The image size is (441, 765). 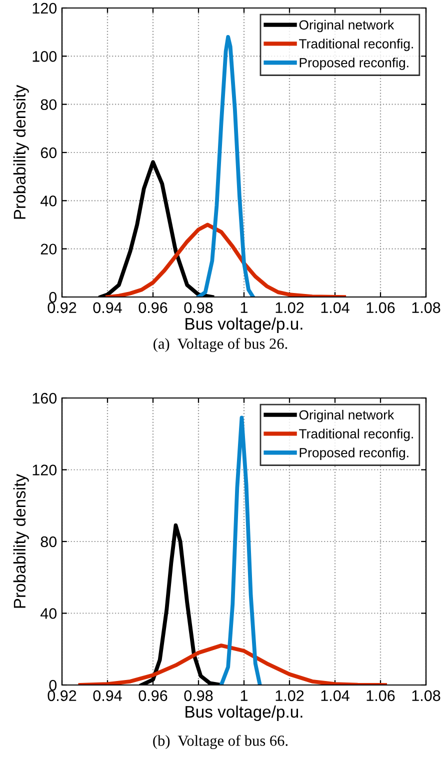 I want to click on y-tick-label: 60, so click(x=48, y=152).